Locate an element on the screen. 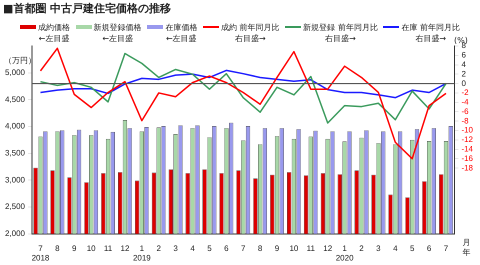 The width and height of the screenshot is (480, 265). y2-tick-label: -12 is located at coordinates (467, 139).